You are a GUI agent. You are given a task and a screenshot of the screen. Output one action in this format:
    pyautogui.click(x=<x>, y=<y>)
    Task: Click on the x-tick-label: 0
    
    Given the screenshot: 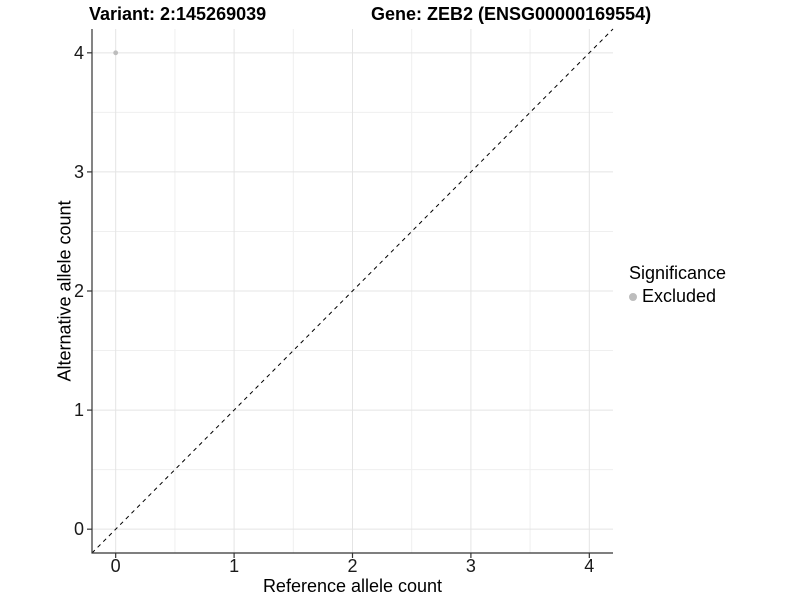 What is the action you would take?
    pyautogui.click(x=116, y=566)
    